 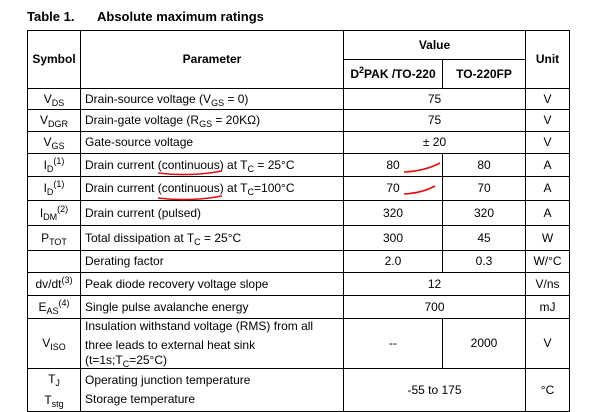 What do you see at coordinates (139, 142) in the screenshot?
I see `text-run: Gate-source voltage` at bounding box center [139, 142].